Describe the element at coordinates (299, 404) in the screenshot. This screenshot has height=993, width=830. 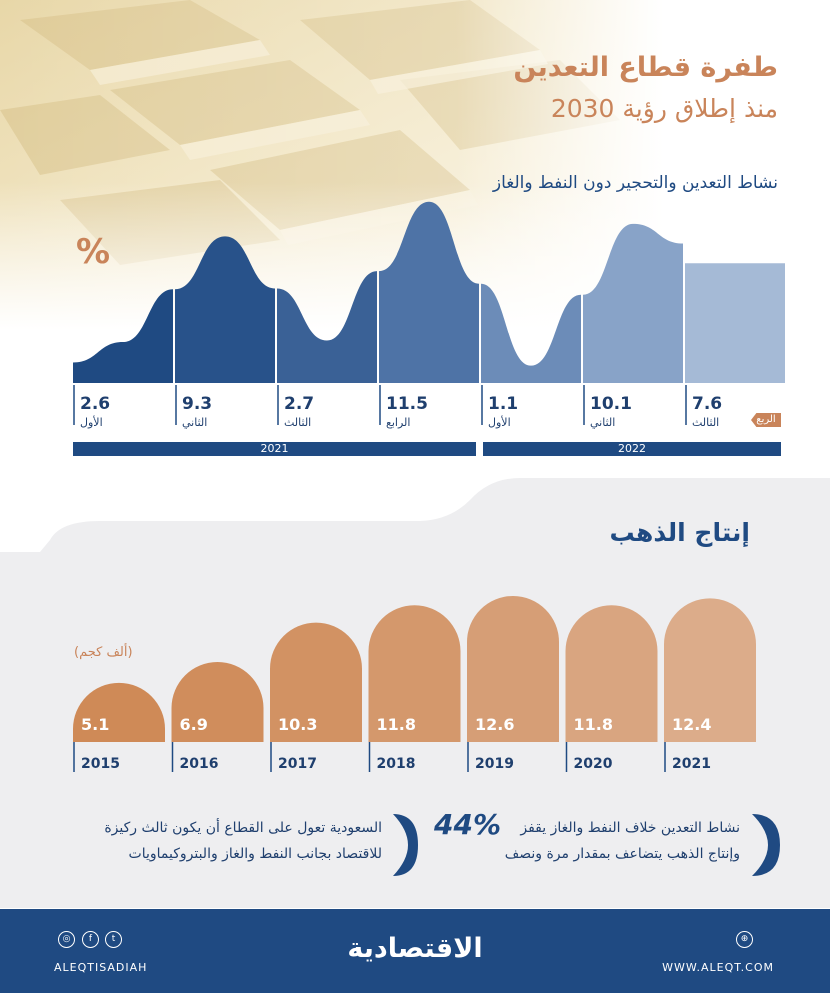
I see `activity-value-3: 2.7` at that location.